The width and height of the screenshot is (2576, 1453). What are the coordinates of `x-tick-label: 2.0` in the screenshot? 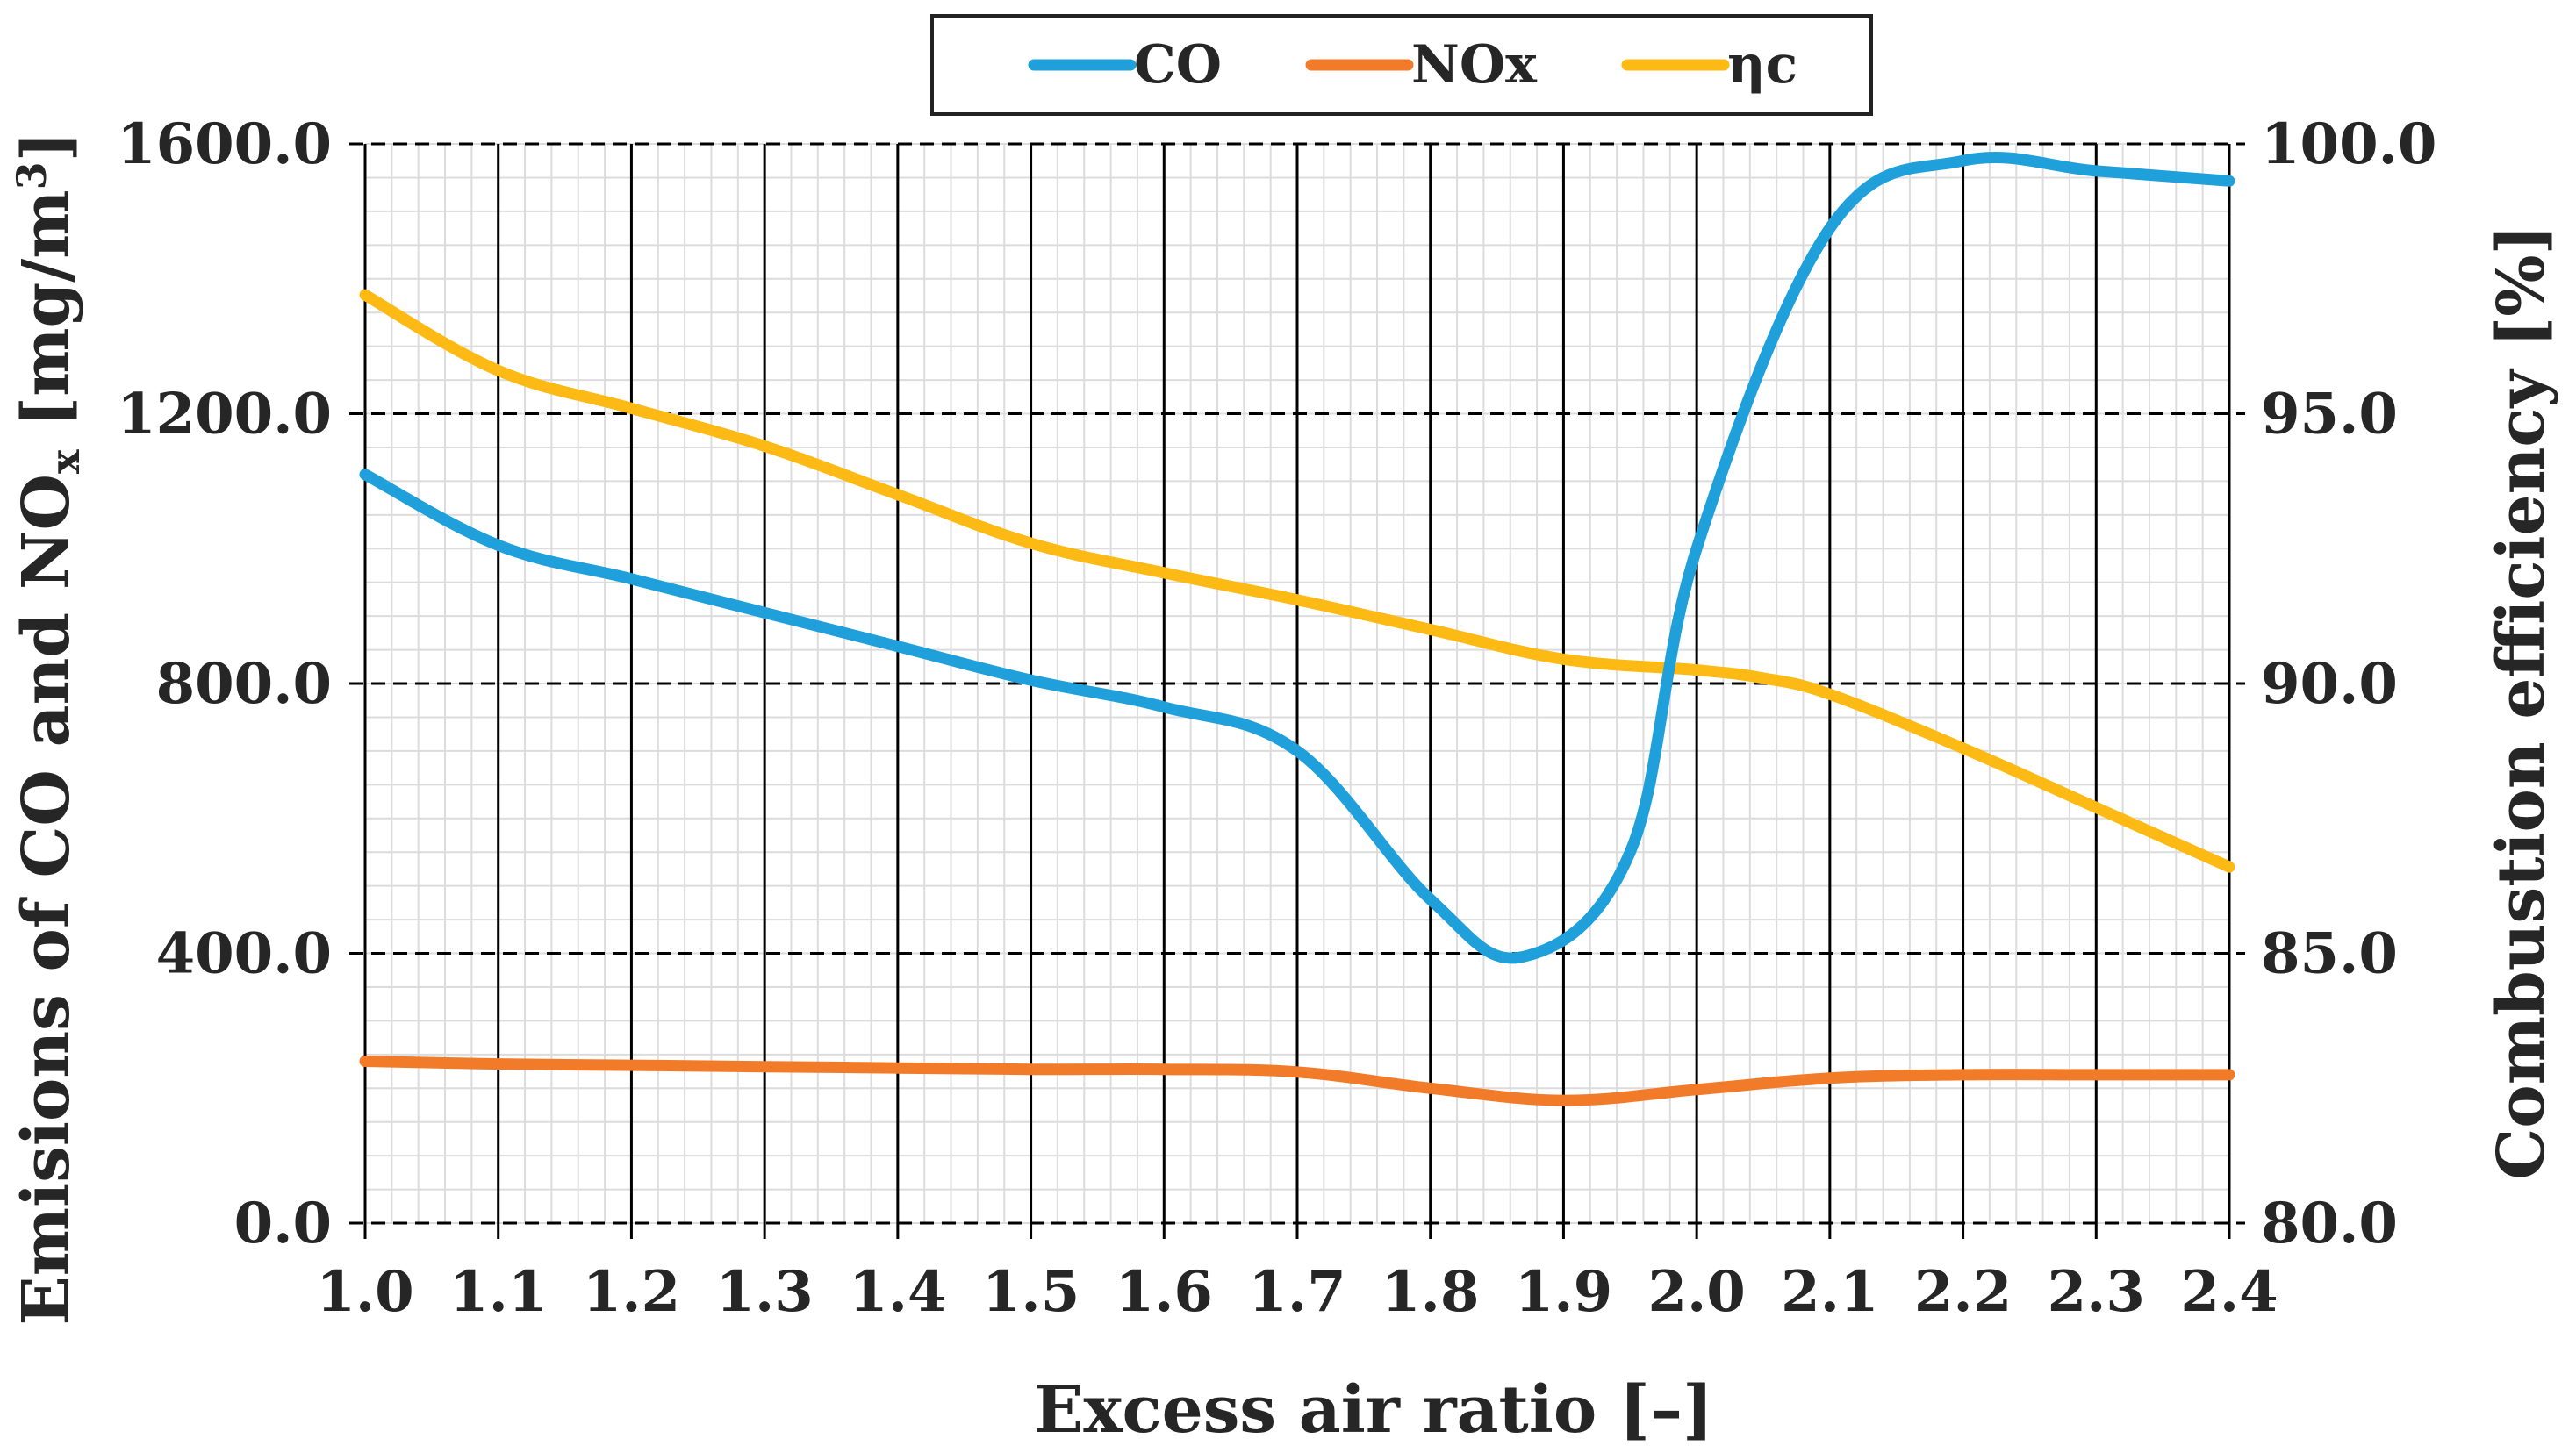 It's located at (1696, 1292).